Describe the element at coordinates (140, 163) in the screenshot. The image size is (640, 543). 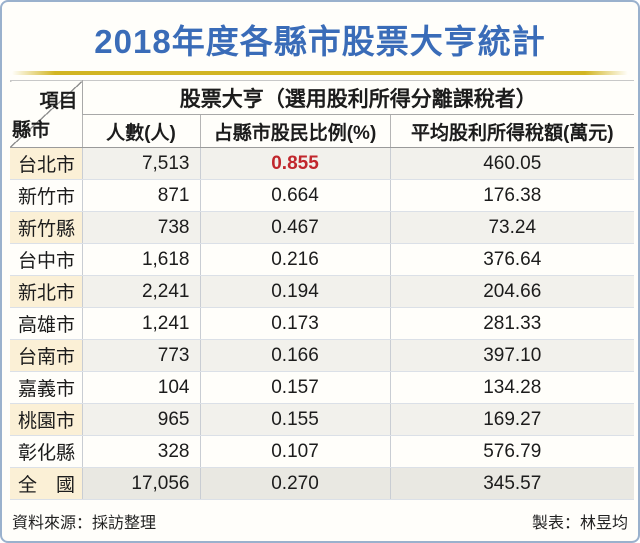
I see `count-cell: 7,513` at that location.